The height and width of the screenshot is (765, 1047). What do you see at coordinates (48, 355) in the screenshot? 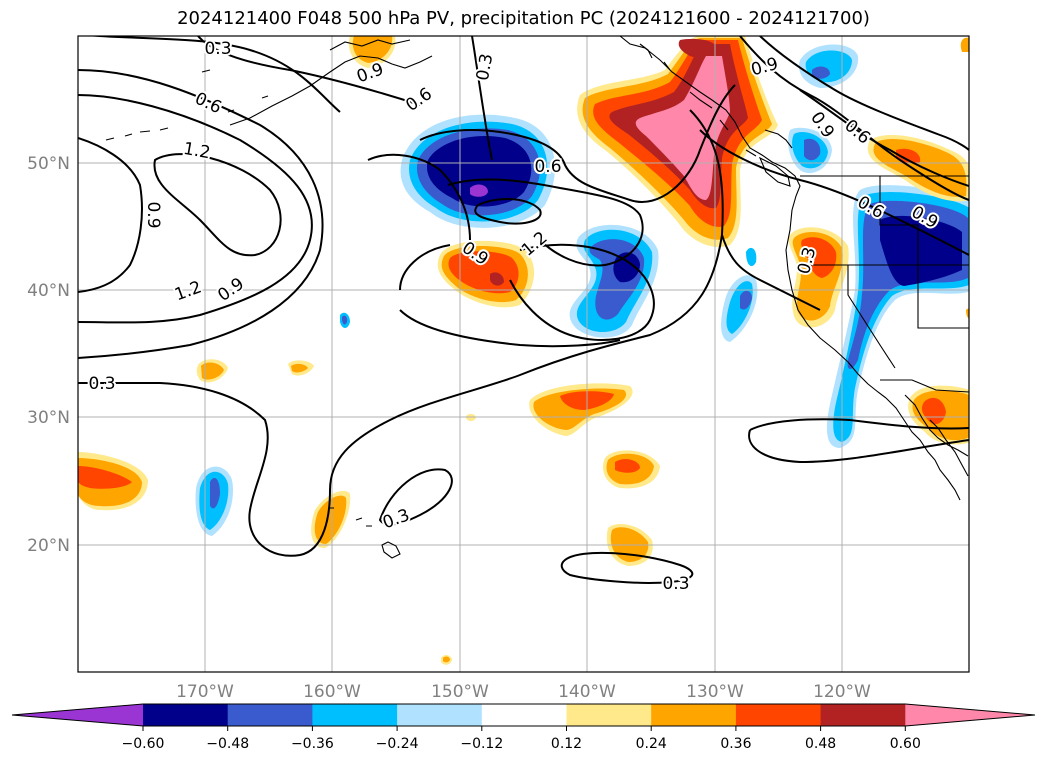
I see `lat-labels: 50°N 40°N 30°N 20°N` at bounding box center [48, 355].